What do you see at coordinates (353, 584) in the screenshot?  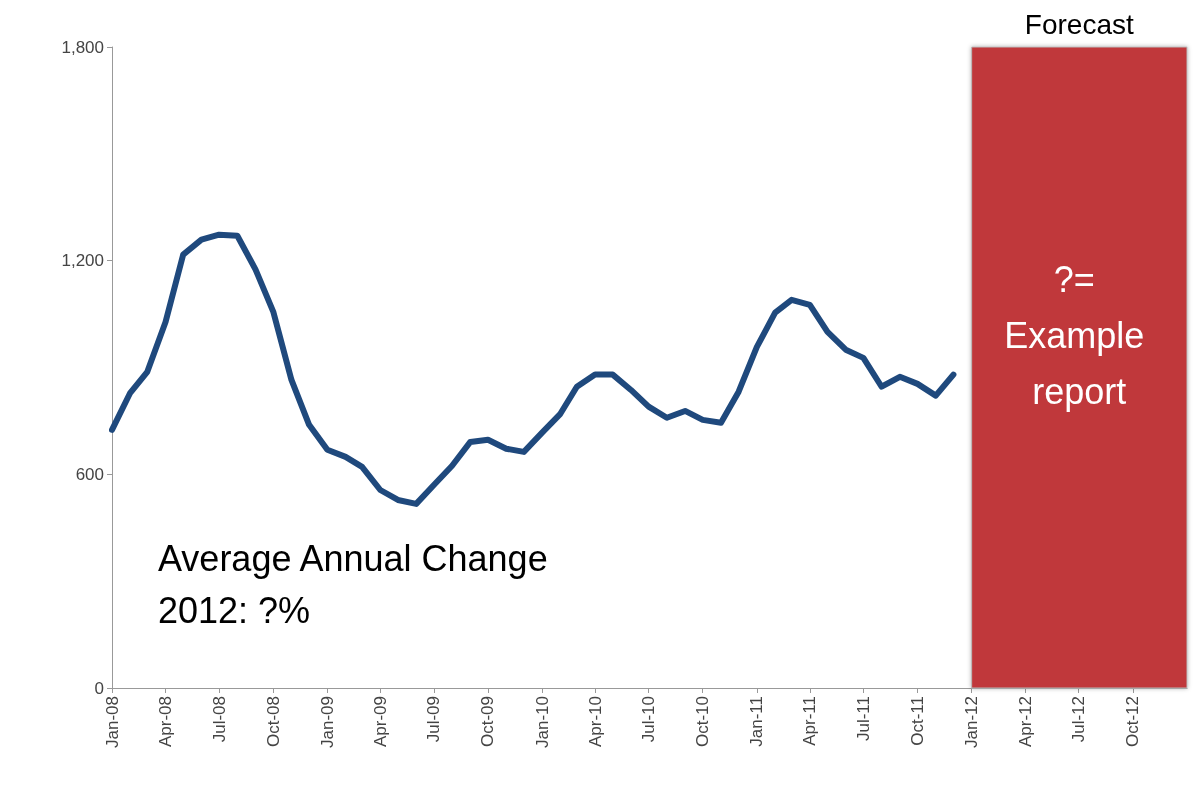 I see `annotation: Average Annual Change 2012: ?%` at bounding box center [353, 584].